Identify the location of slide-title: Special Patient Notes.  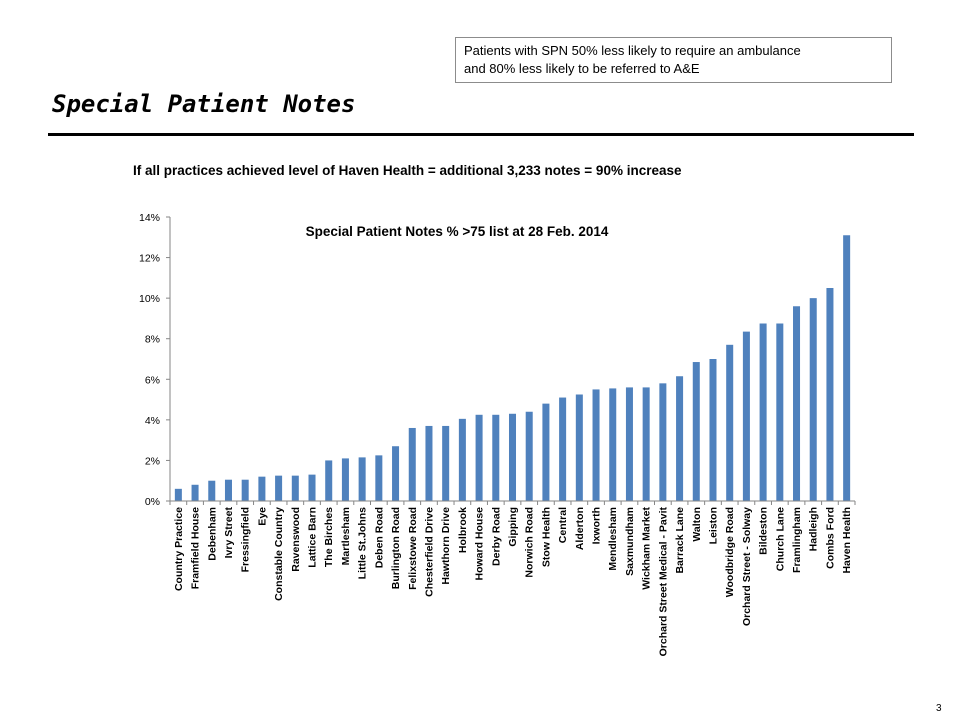
(204, 104).